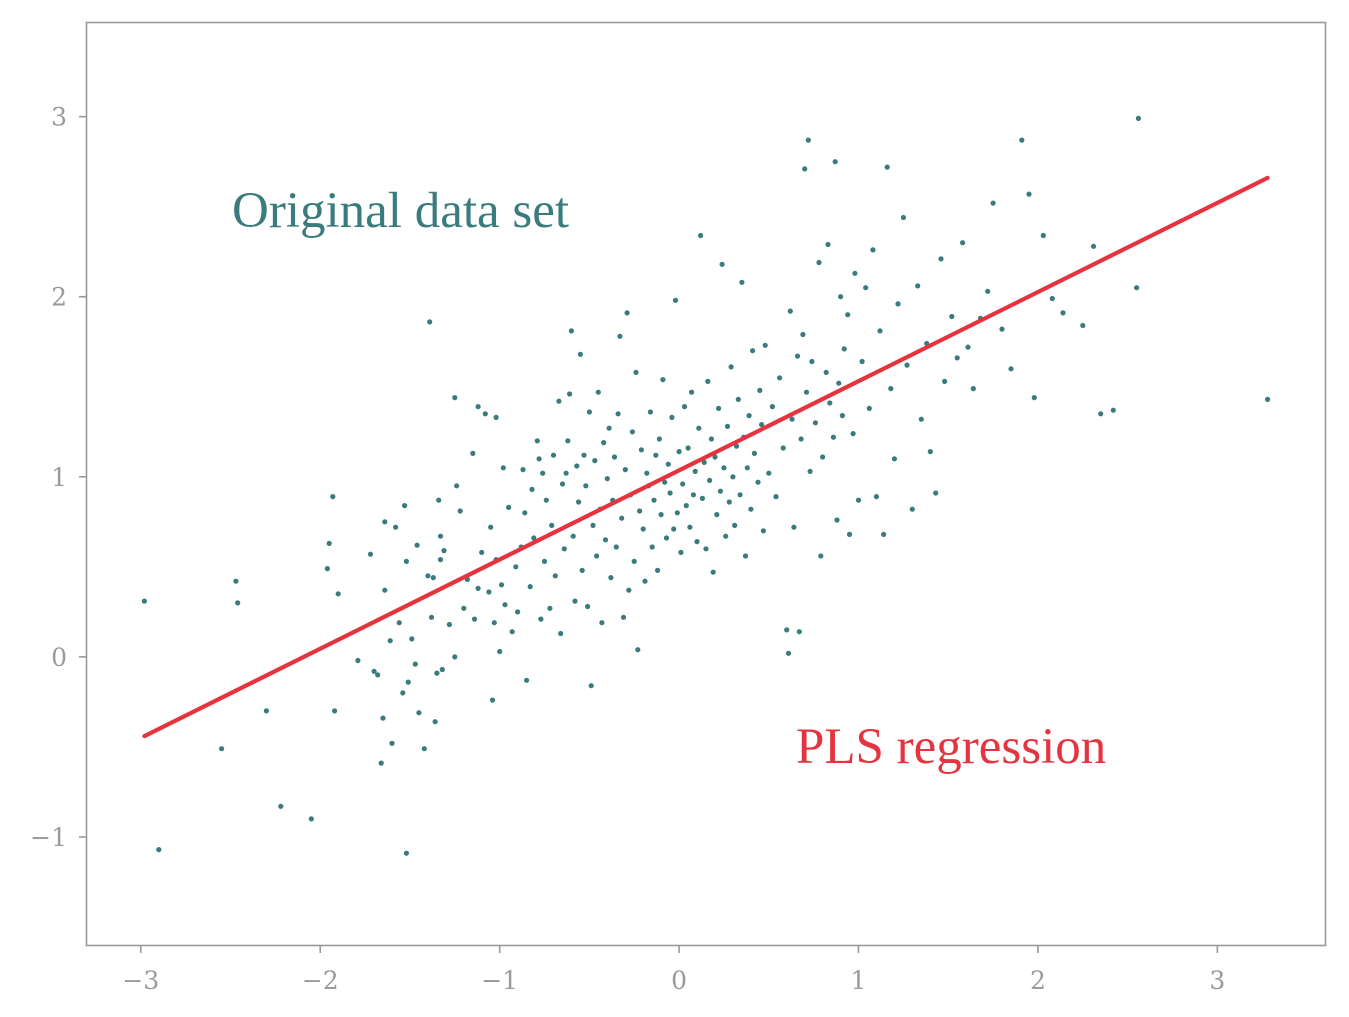 This screenshot has height=1017, width=1349. I want to click on y-tick-label: 0, so click(59, 657).